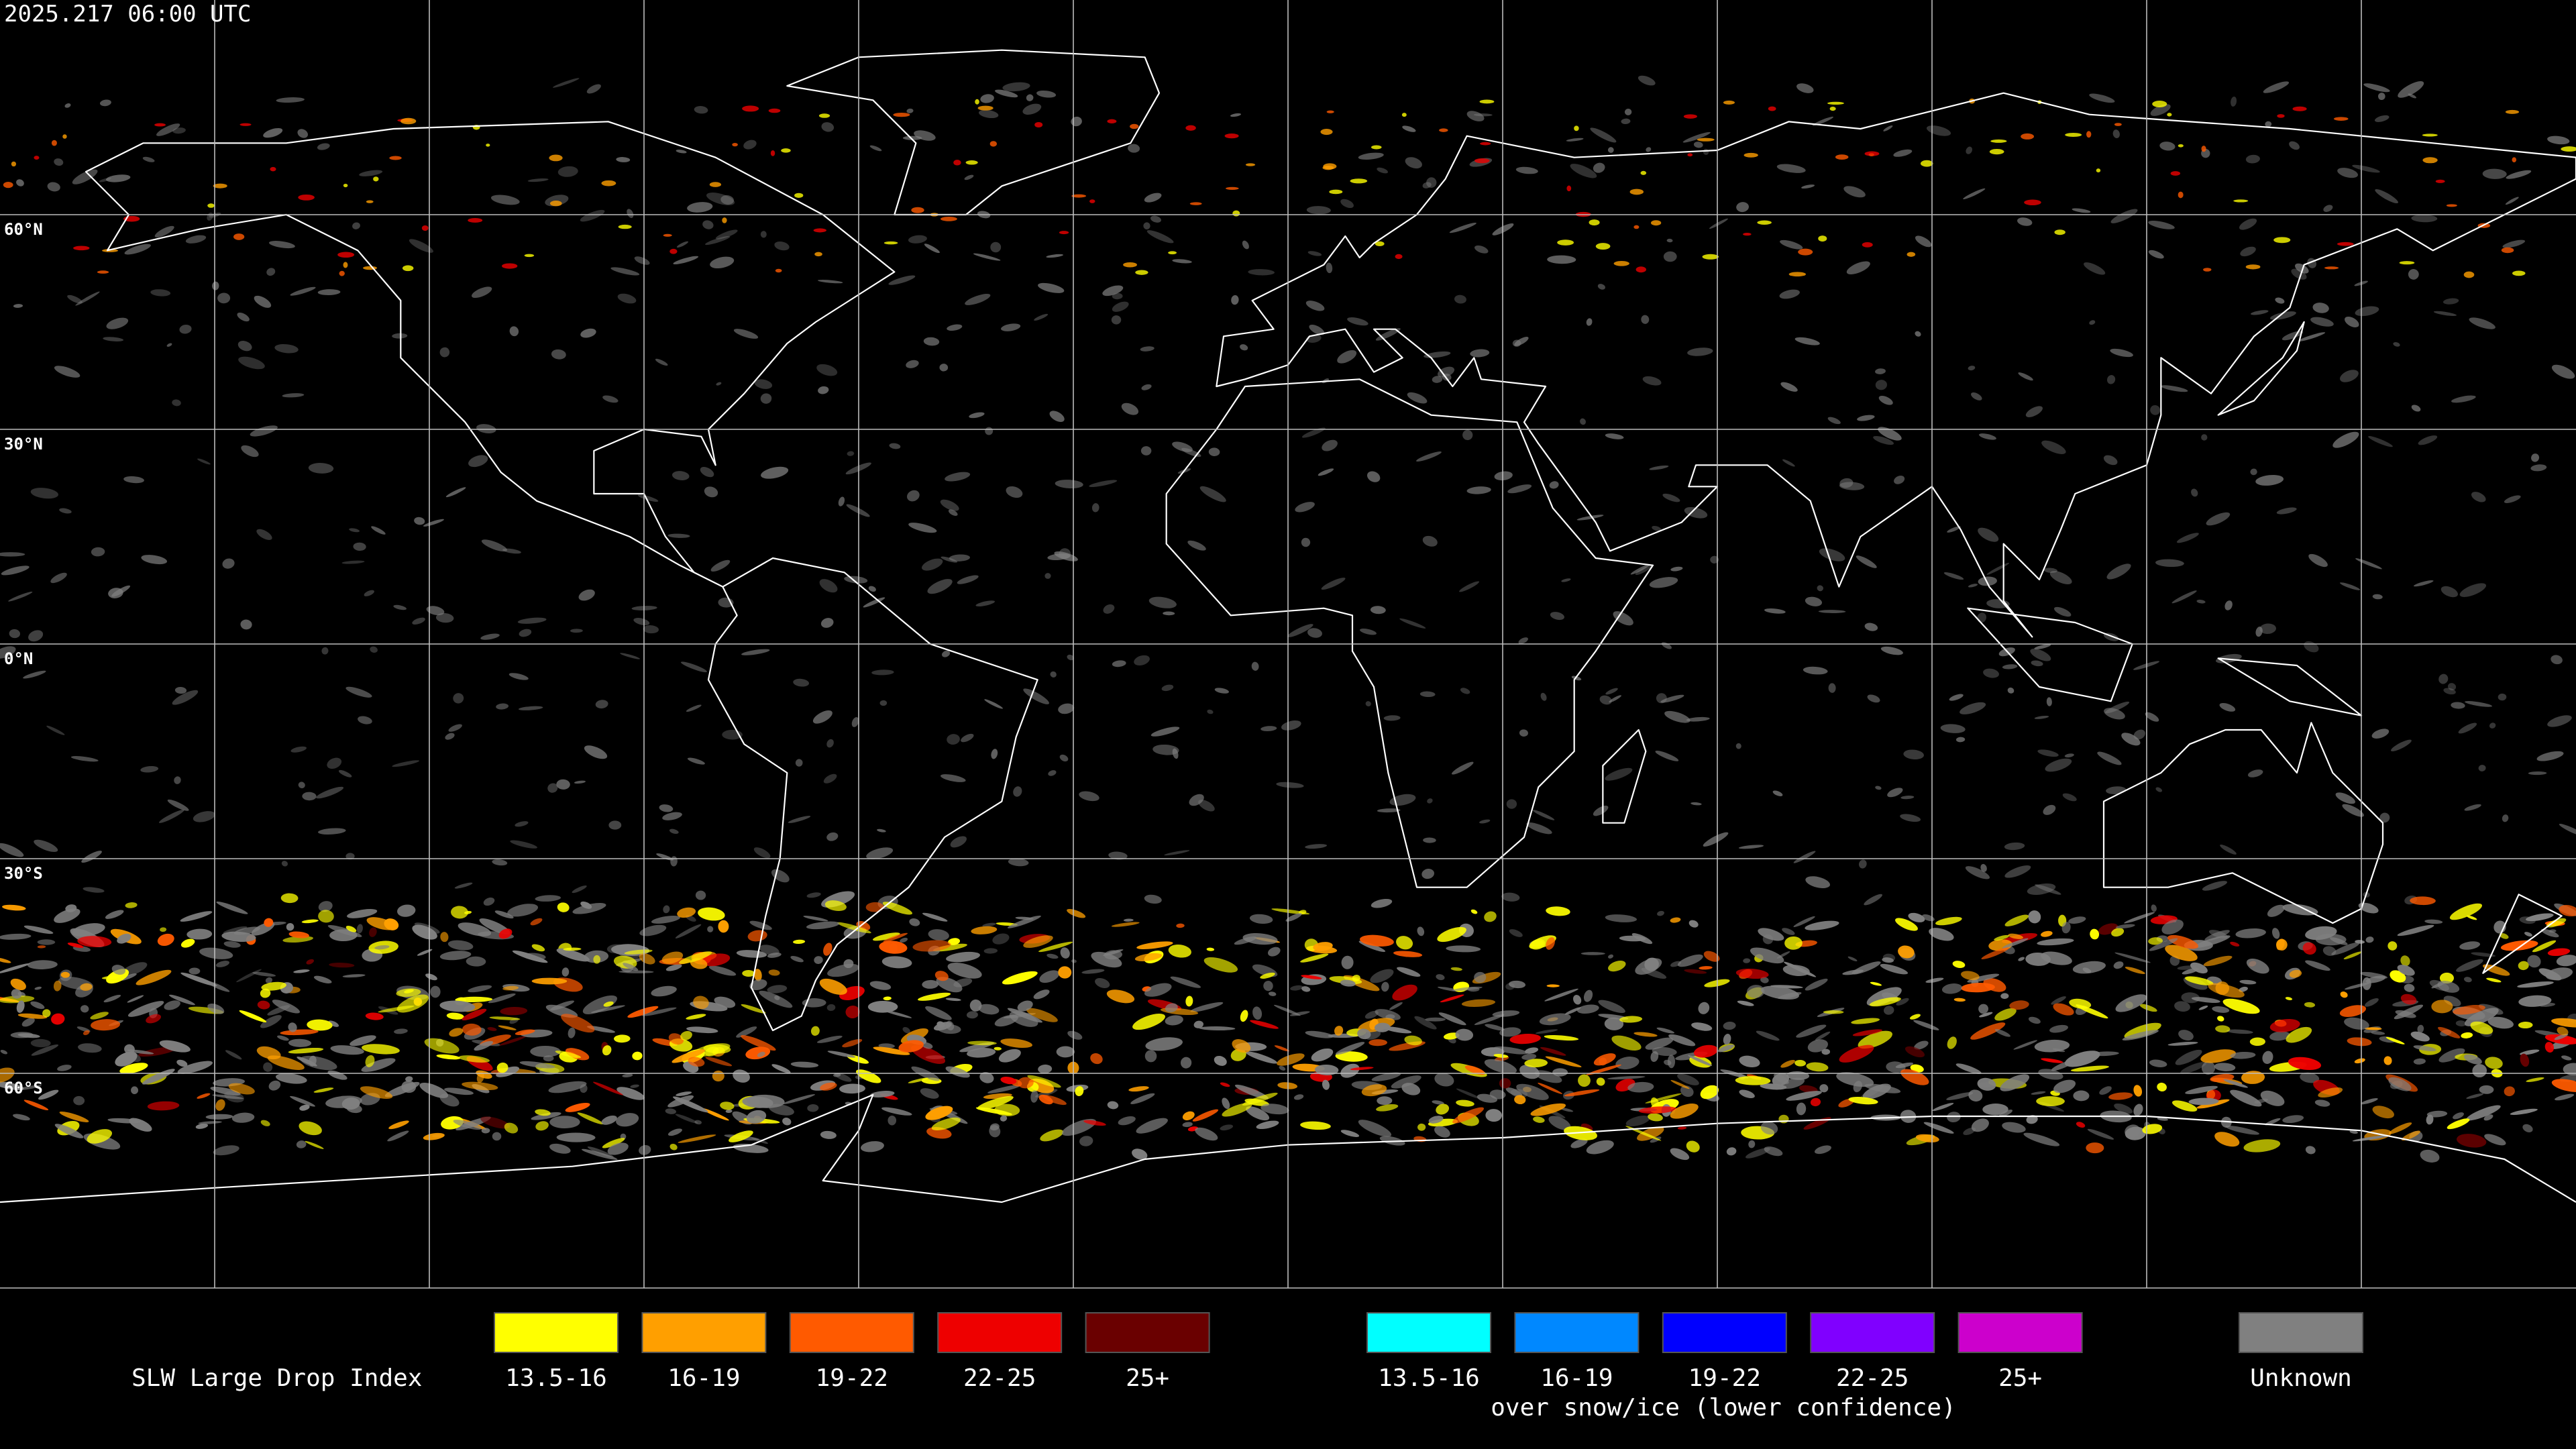  Describe the element at coordinates (1872, 1378) in the screenshot. I see `legend-label: 22-25` at that location.